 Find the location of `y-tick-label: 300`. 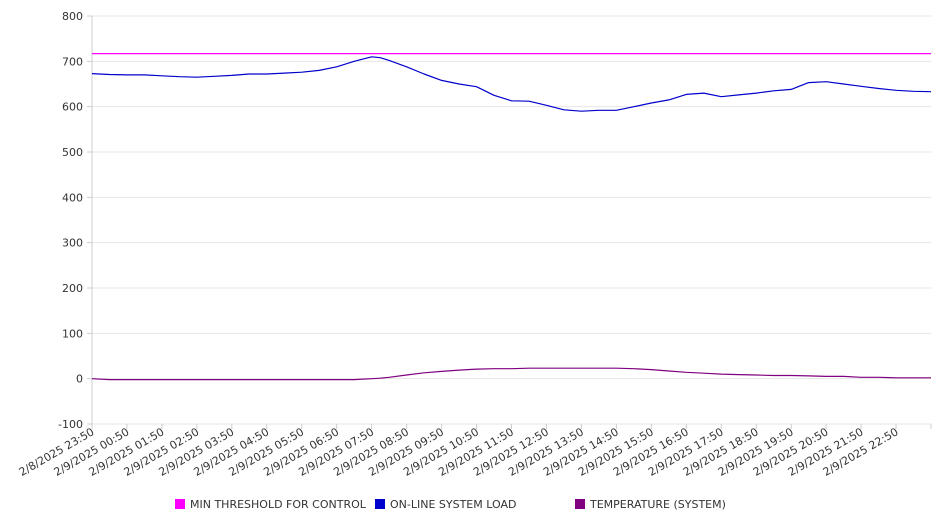

y-tick-label: 300 is located at coordinates (72, 243).